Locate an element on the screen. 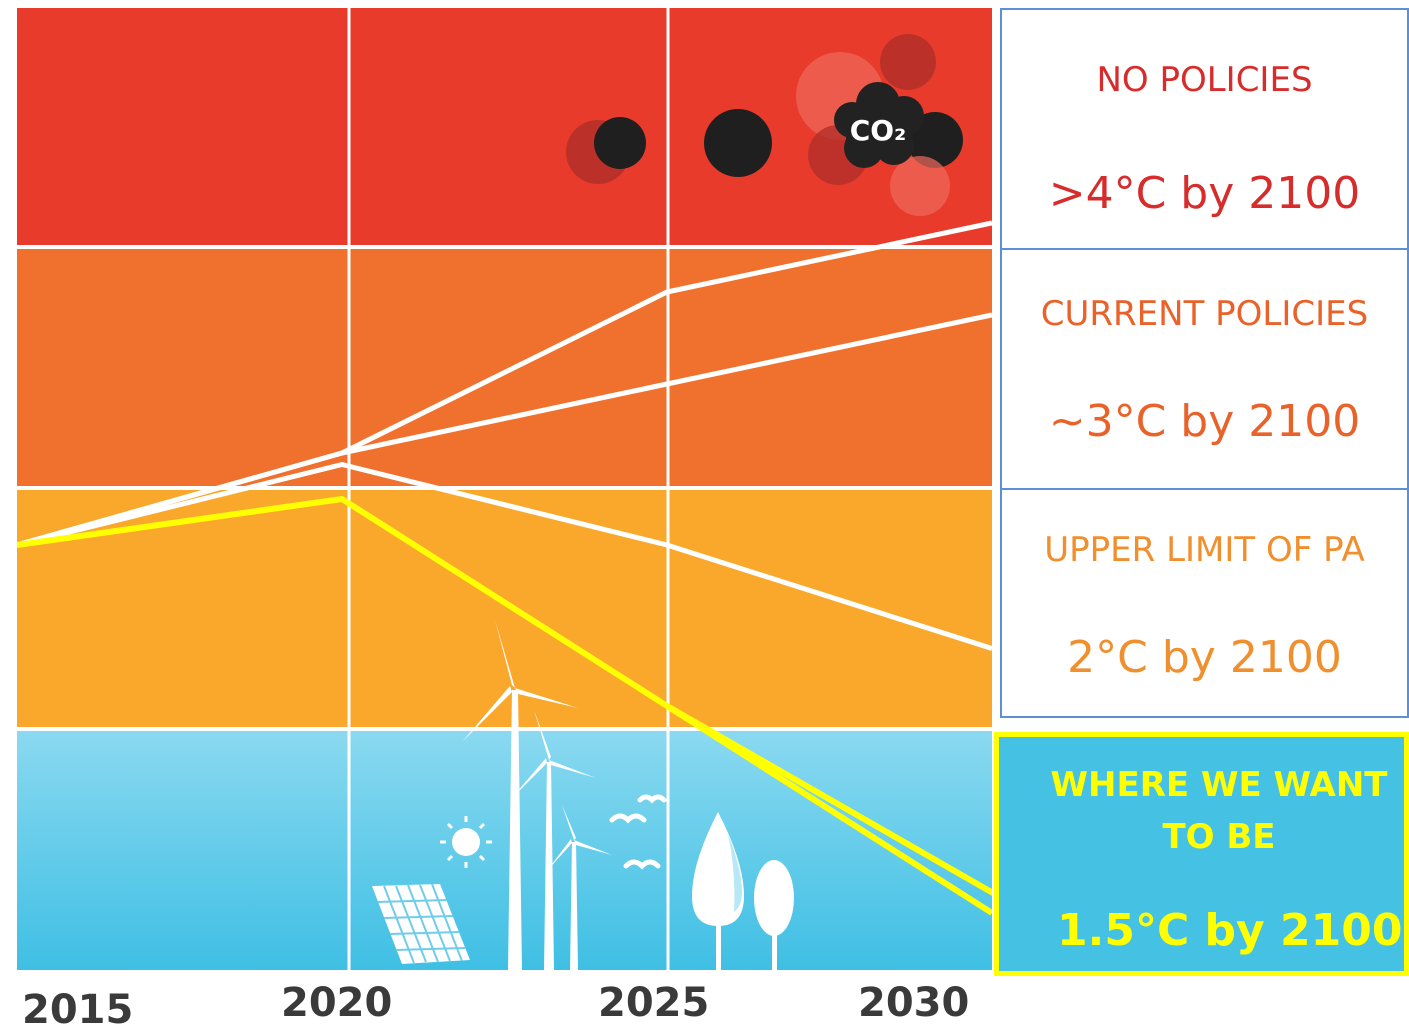  current-policies-title: CURRENT POLICIES is located at coordinates (1204, 314).